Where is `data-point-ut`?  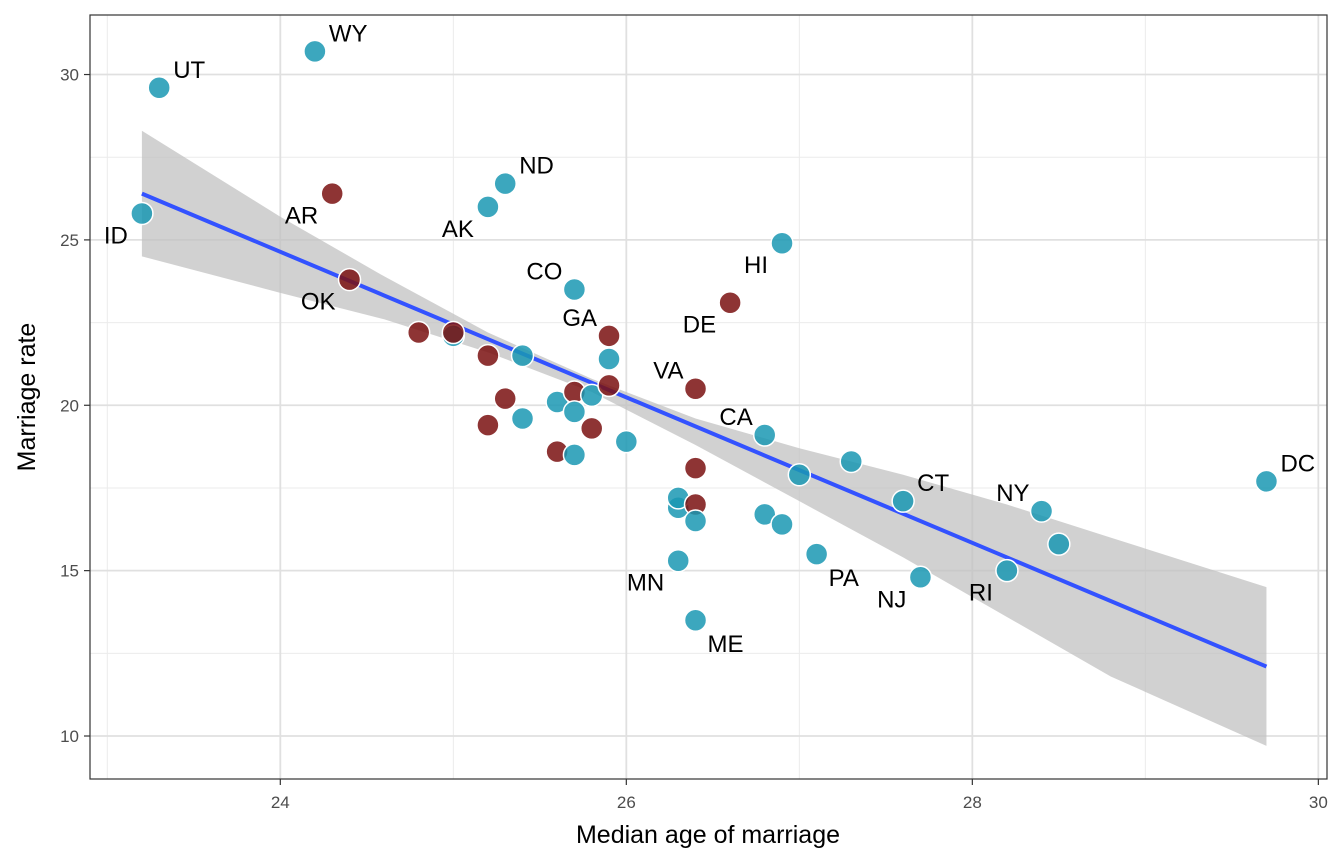 data-point-ut is located at coordinates (159, 88).